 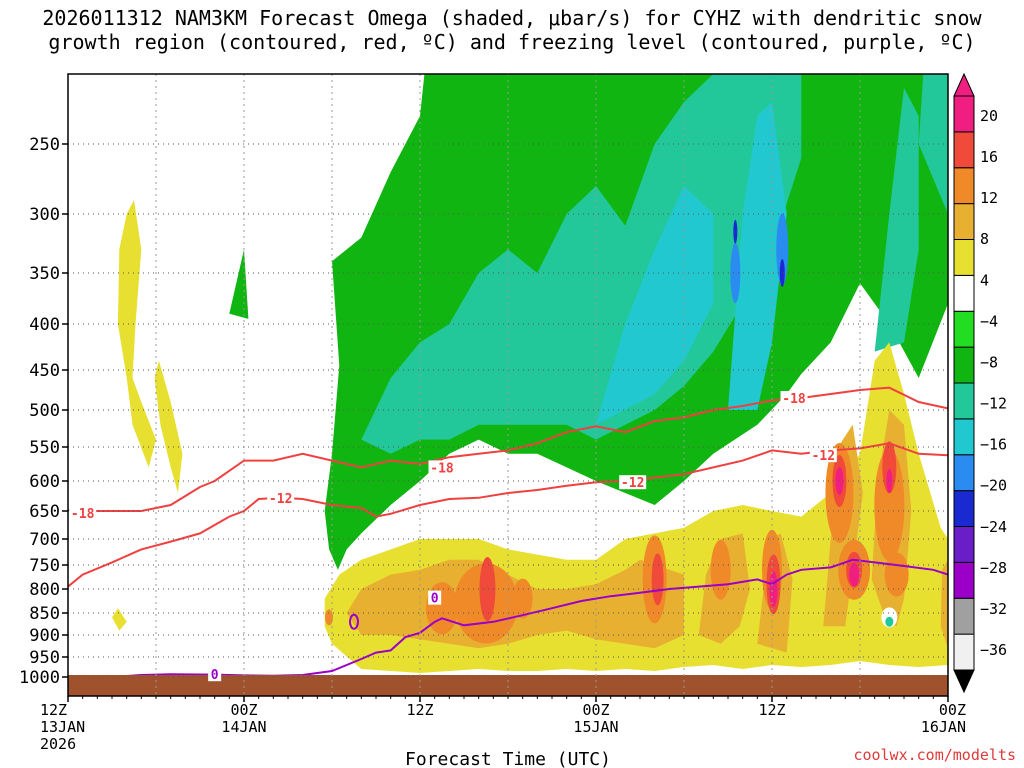 What do you see at coordinates (993, 404) in the screenshot?
I see `colorbar-tick-label: −12` at bounding box center [993, 404].